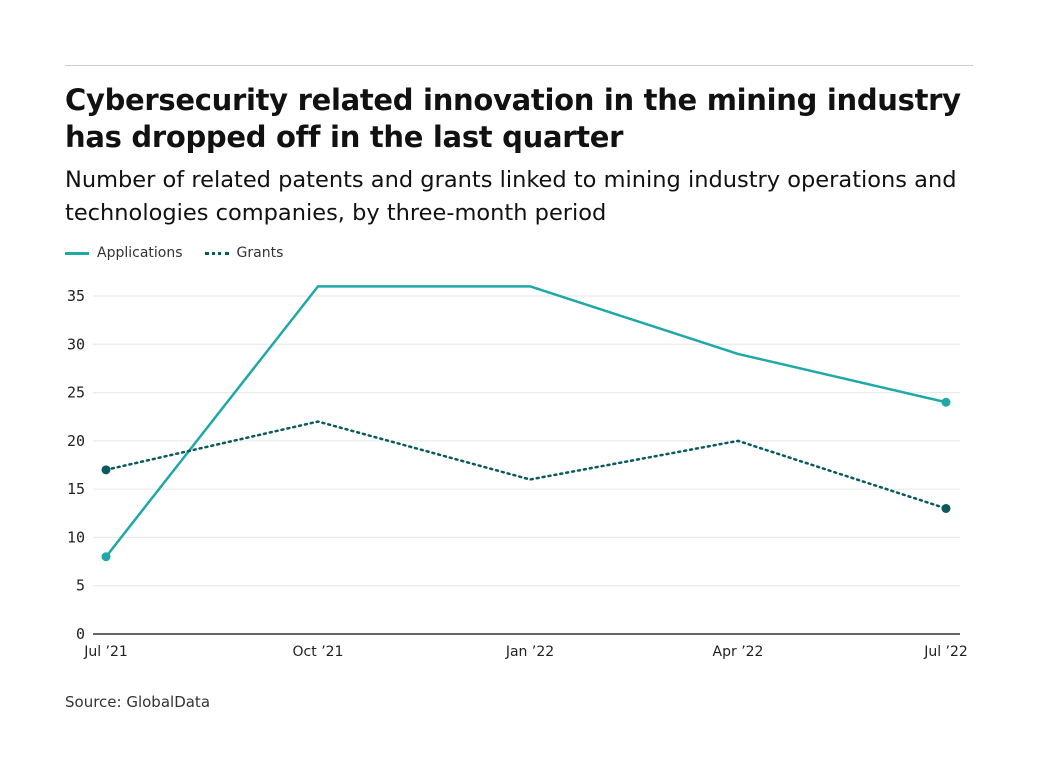 The width and height of the screenshot is (1038, 778). What do you see at coordinates (216, 253) in the screenshot?
I see `legend-grants-swatch` at bounding box center [216, 253].